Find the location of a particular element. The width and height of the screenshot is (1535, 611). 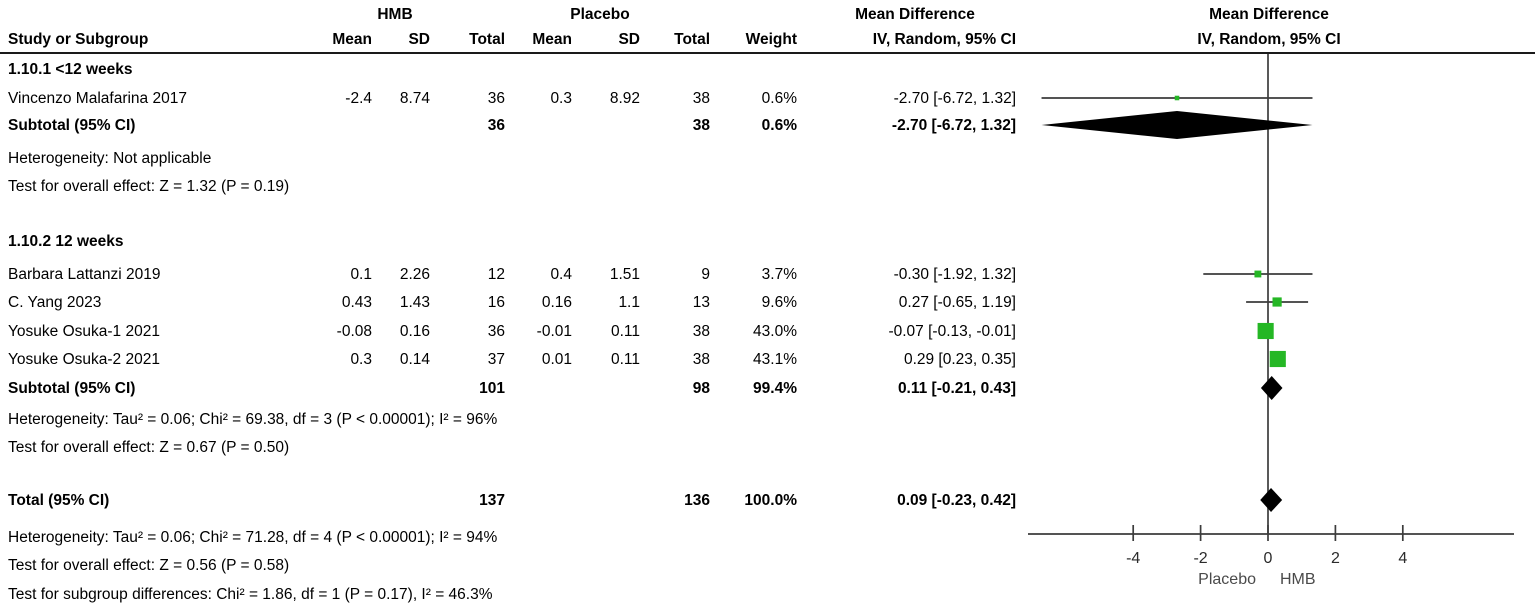

ci-text: 0.11 [-0.21, 0.43] is located at coordinates (956, 388).